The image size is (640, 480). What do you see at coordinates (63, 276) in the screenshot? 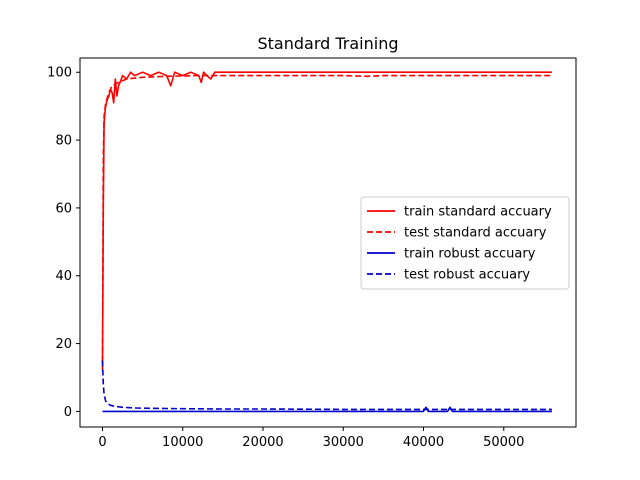
I see `y-tick-label: 40` at bounding box center [63, 276].